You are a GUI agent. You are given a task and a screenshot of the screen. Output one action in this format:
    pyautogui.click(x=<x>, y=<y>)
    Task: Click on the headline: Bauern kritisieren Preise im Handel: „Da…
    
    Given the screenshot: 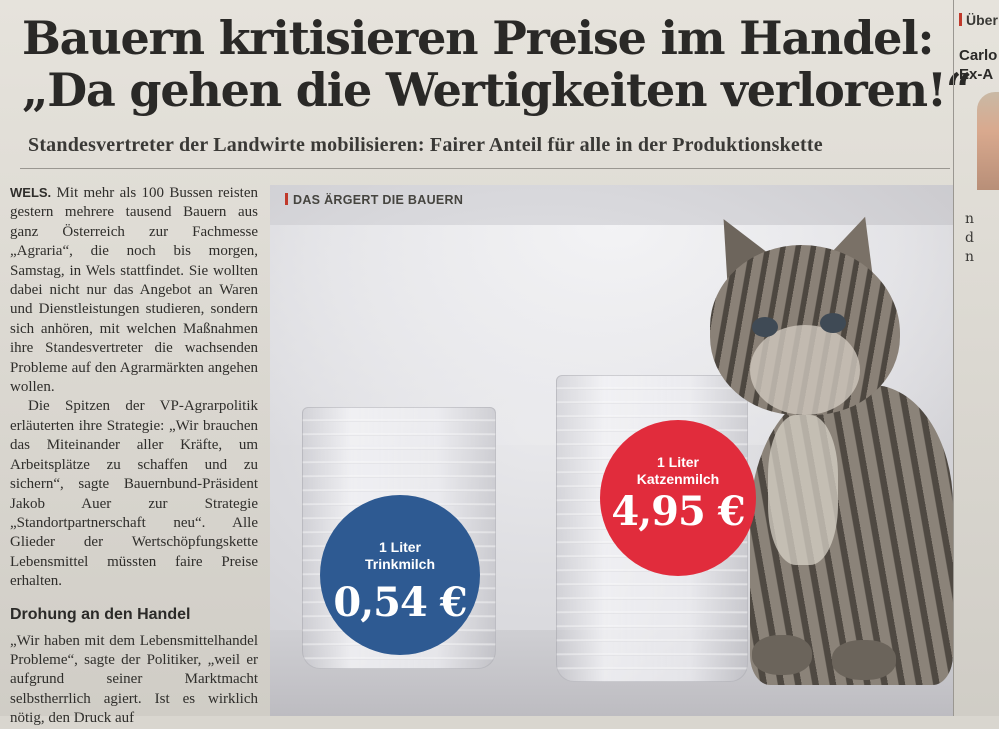 What is the action you would take?
    pyautogui.click(x=497, y=64)
    